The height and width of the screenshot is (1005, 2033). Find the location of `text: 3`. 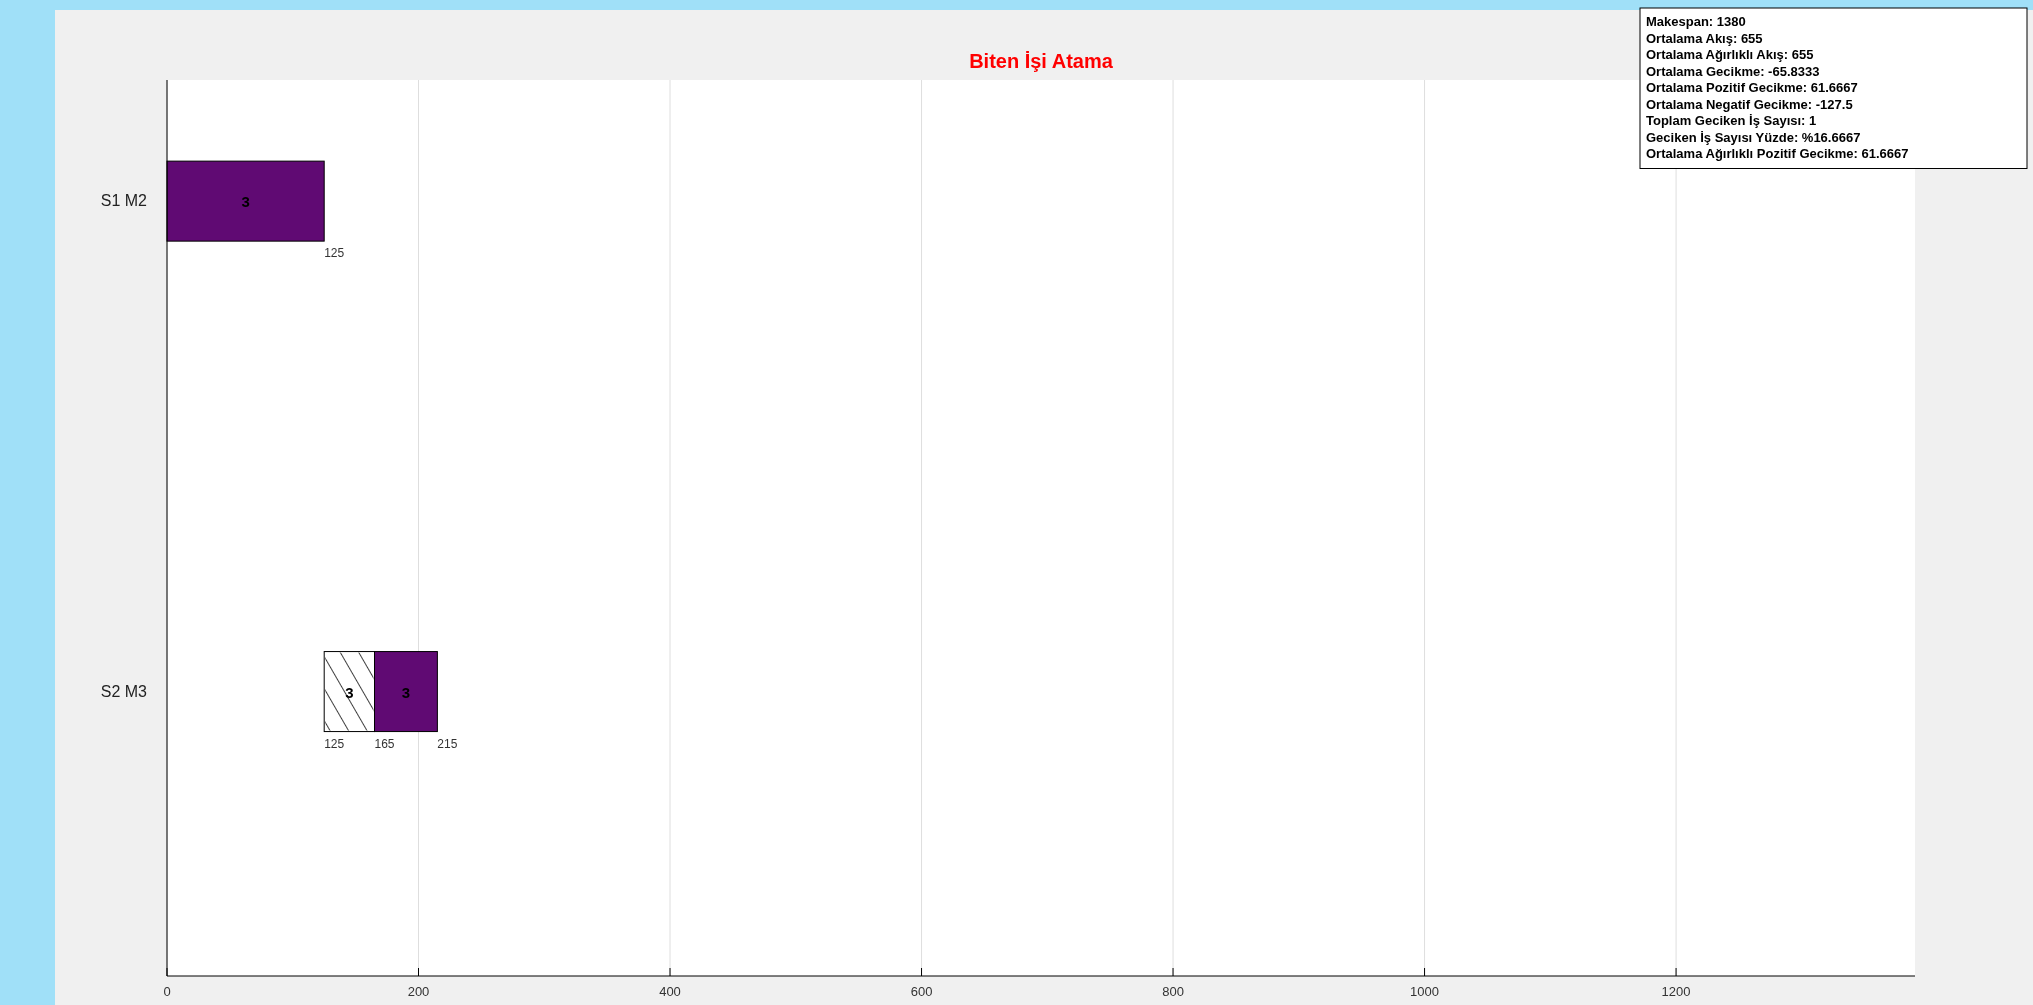

text: 3 is located at coordinates (245, 202).